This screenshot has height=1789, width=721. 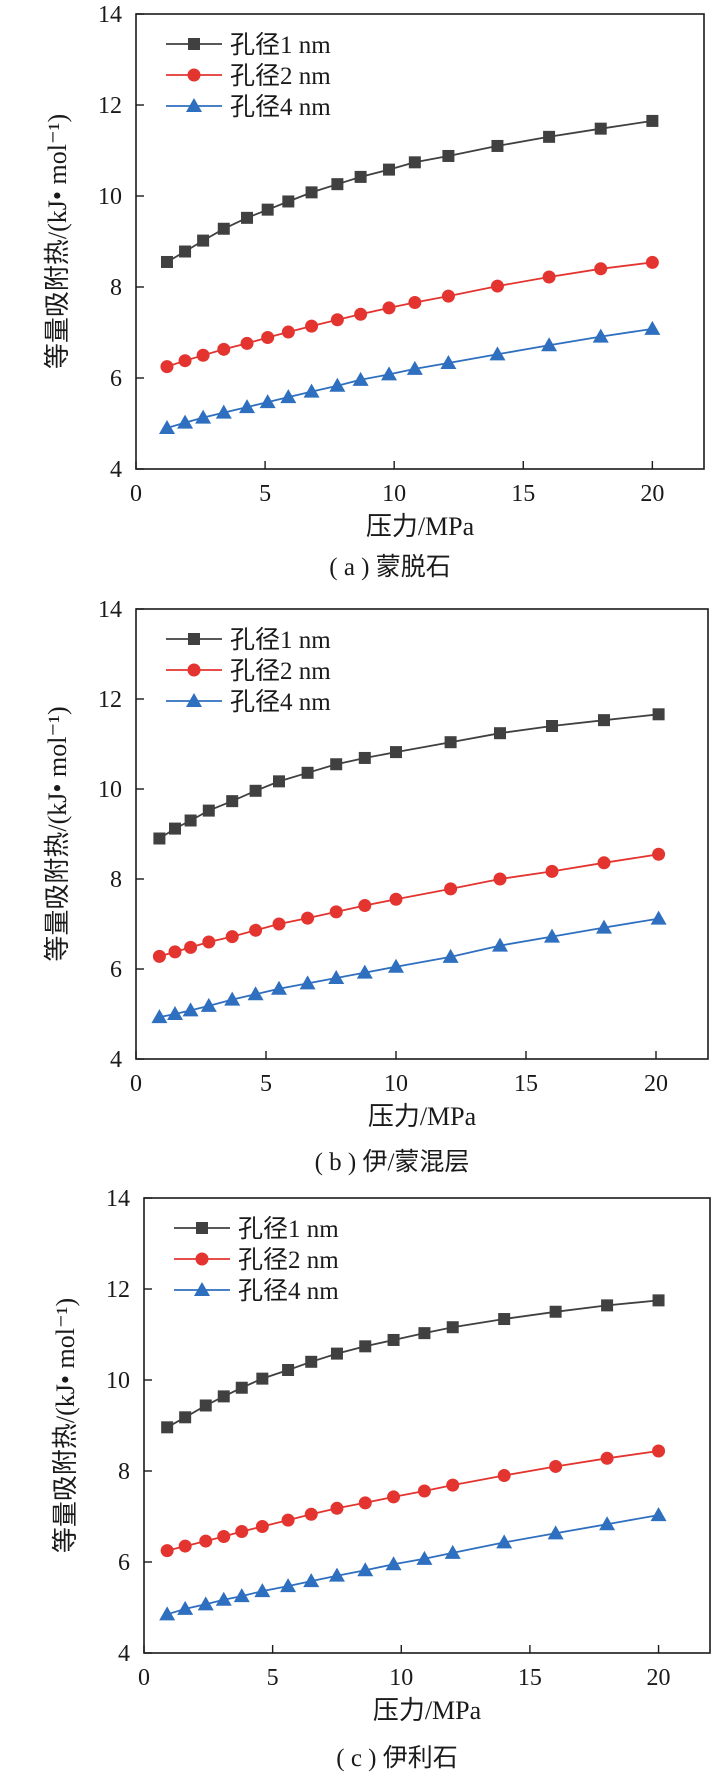 I want to click on legend-label: 孔径4 nm, so click(x=280, y=107).